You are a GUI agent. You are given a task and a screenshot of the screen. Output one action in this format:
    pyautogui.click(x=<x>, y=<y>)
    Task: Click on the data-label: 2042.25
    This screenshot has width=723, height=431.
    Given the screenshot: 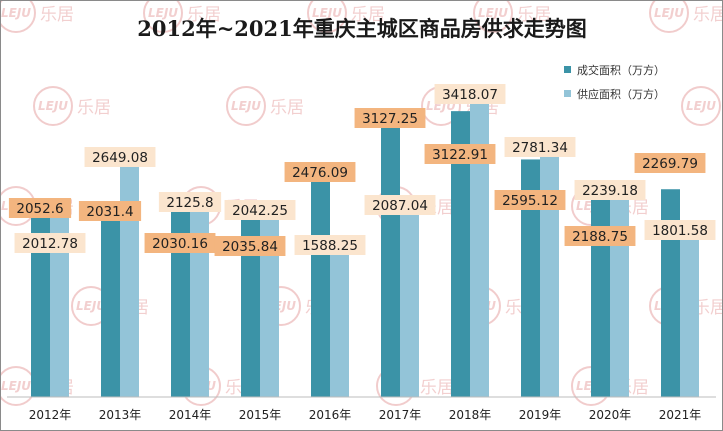 What is the action you would take?
    pyautogui.click(x=260, y=210)
    